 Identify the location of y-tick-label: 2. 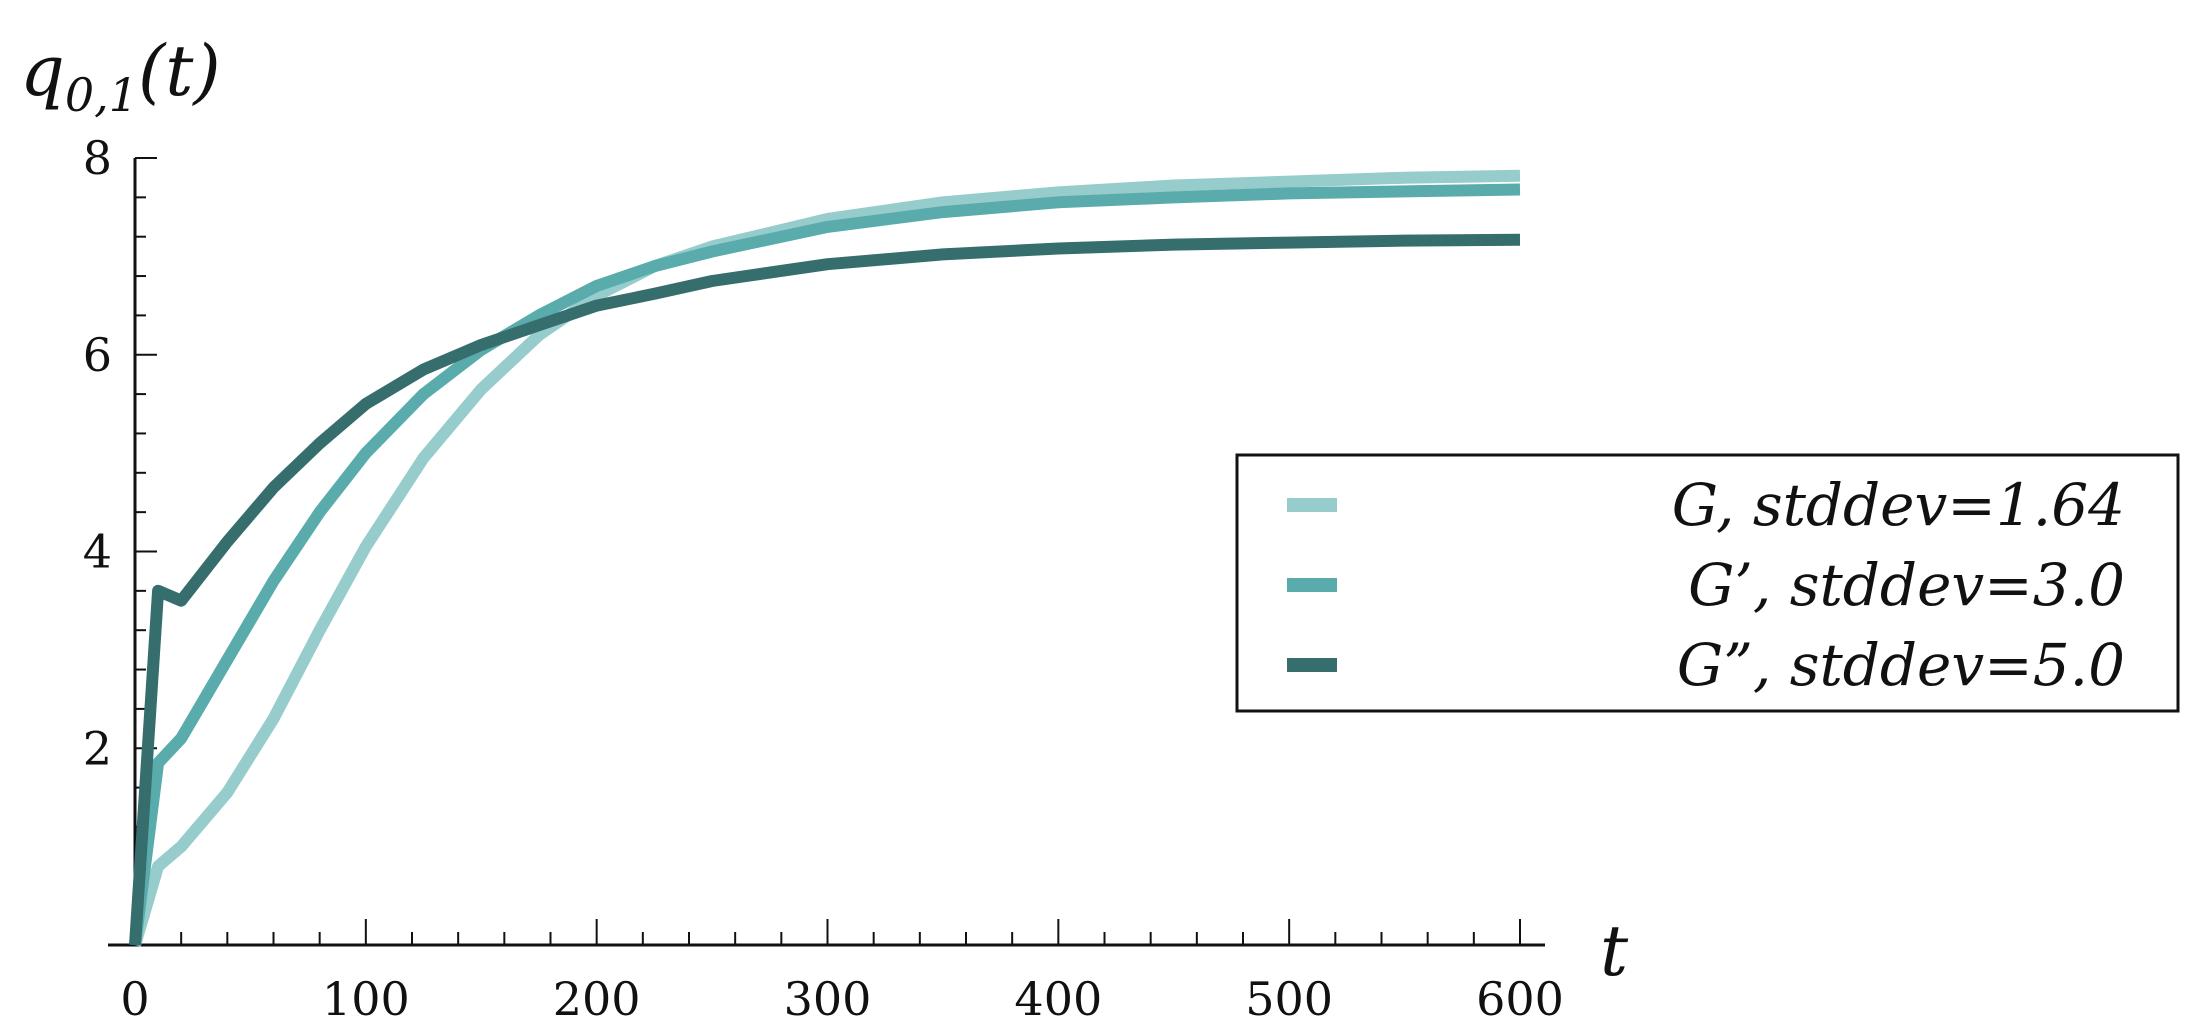
(97, 748).